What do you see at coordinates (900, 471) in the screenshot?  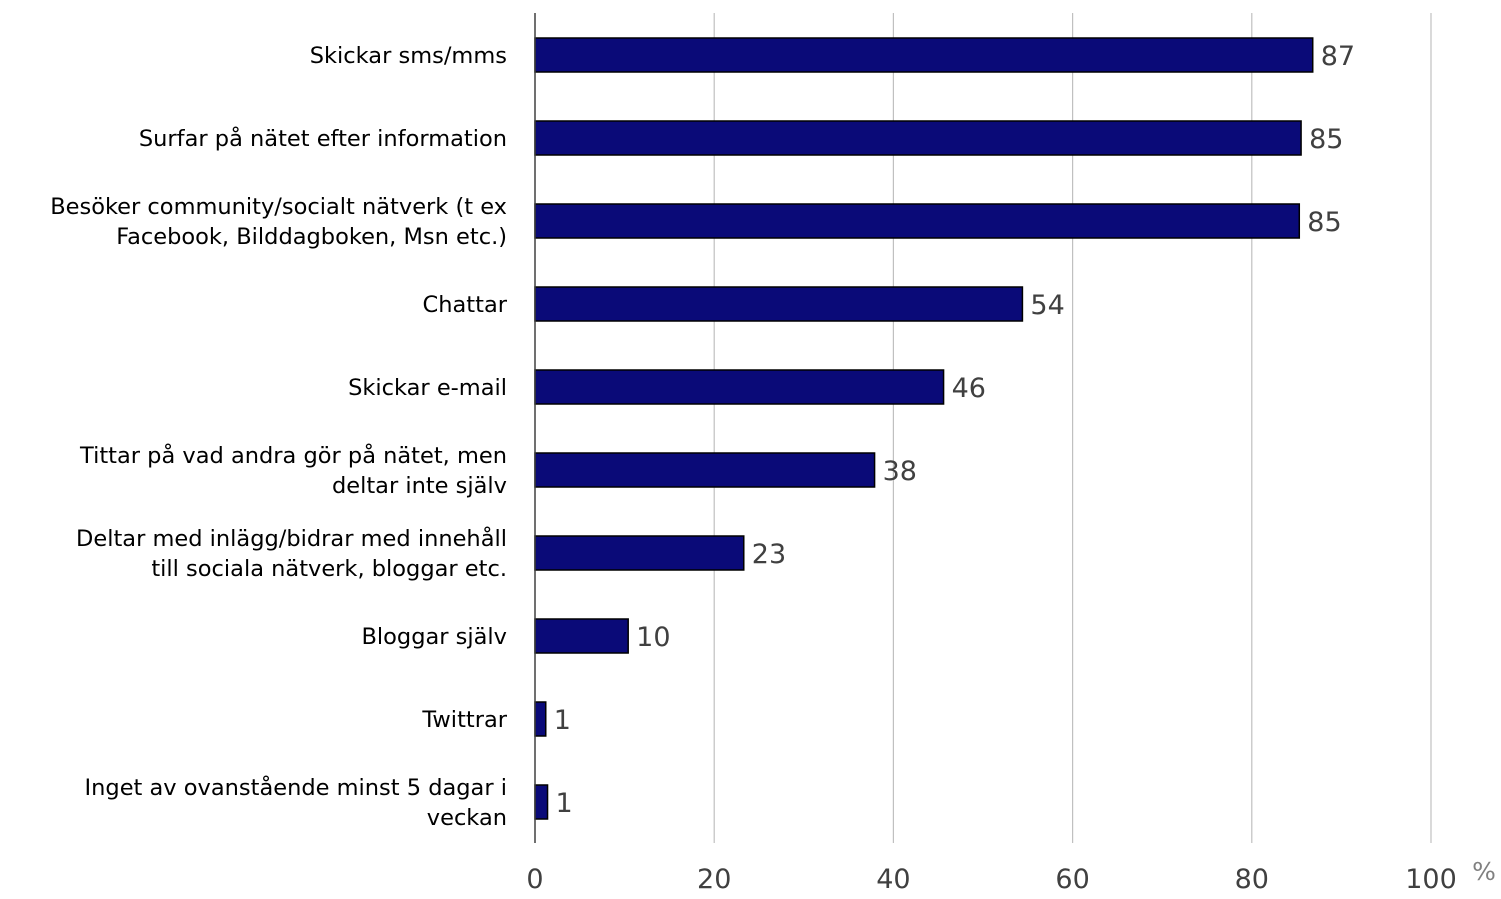 I see `value-label: 38` at bounding box center [900, 471].